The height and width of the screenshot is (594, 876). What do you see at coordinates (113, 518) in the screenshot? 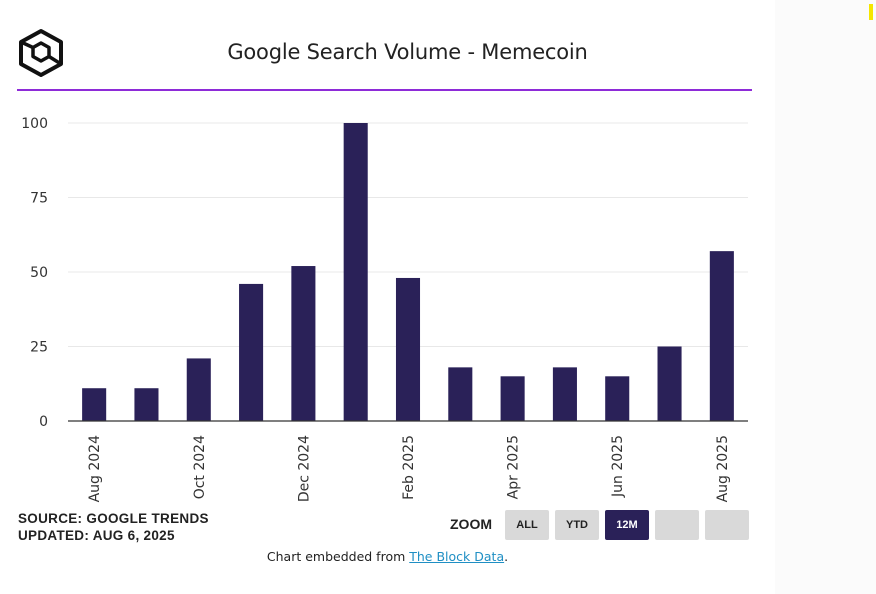
I see `source-line: SOURCE: GOOGLE TRENDS` at bounding box center [113, 518].